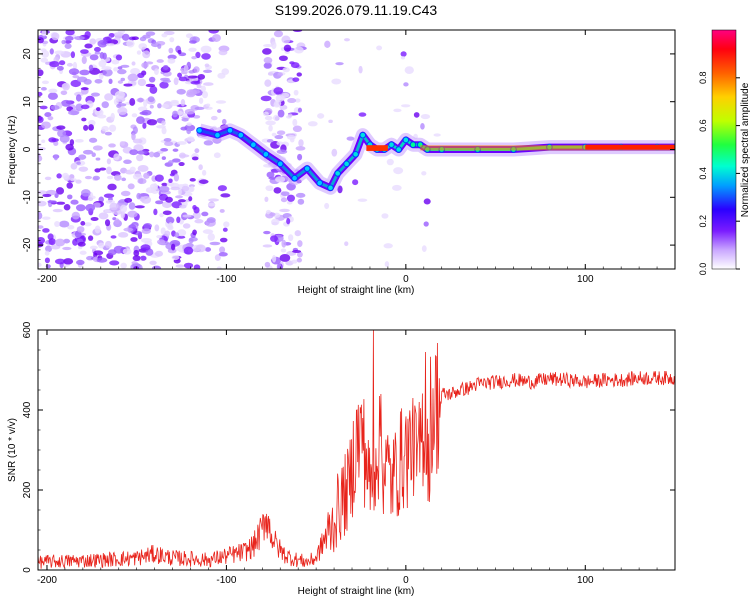 The height and width of the screenshot is (600, 750). What do you see at coordinates (377, 148) in the screenshot?
I see `ridge-hot-core` at bounding box center [377, 148].